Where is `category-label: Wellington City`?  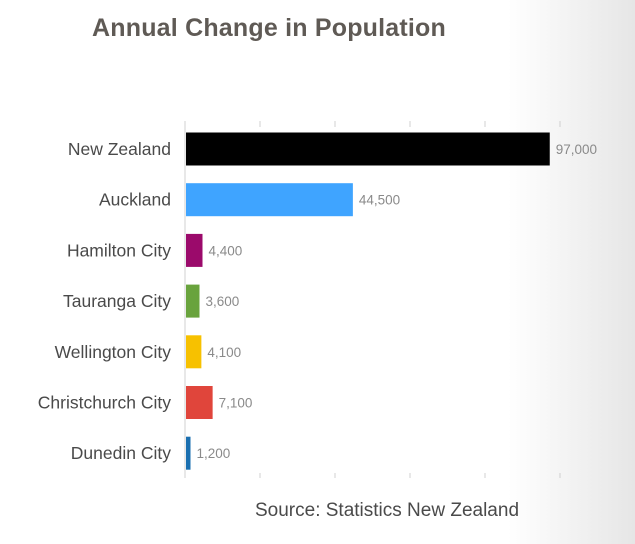
category-label: Wellington City is located at coordinates (113, 352).